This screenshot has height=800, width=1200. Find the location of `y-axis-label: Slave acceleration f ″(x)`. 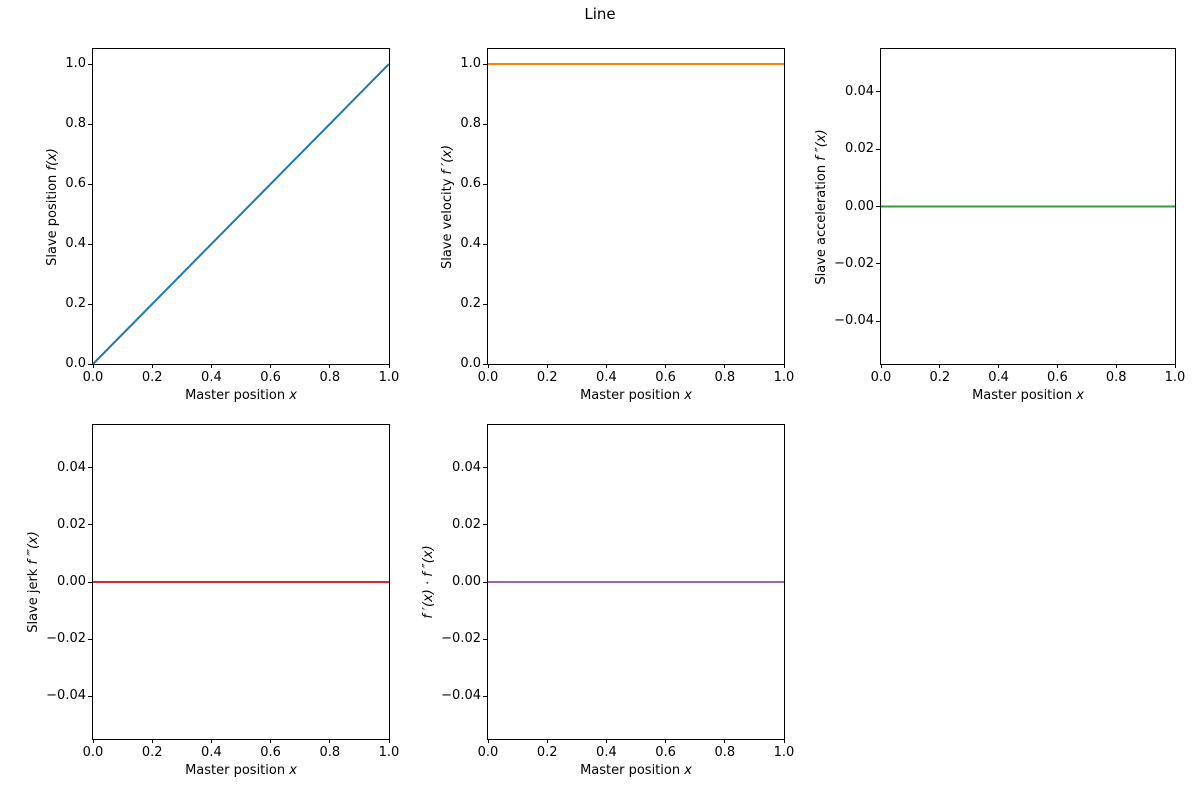

y-axis-label: Slave acceleration f ″(x) is located at coordinates (822, 206).